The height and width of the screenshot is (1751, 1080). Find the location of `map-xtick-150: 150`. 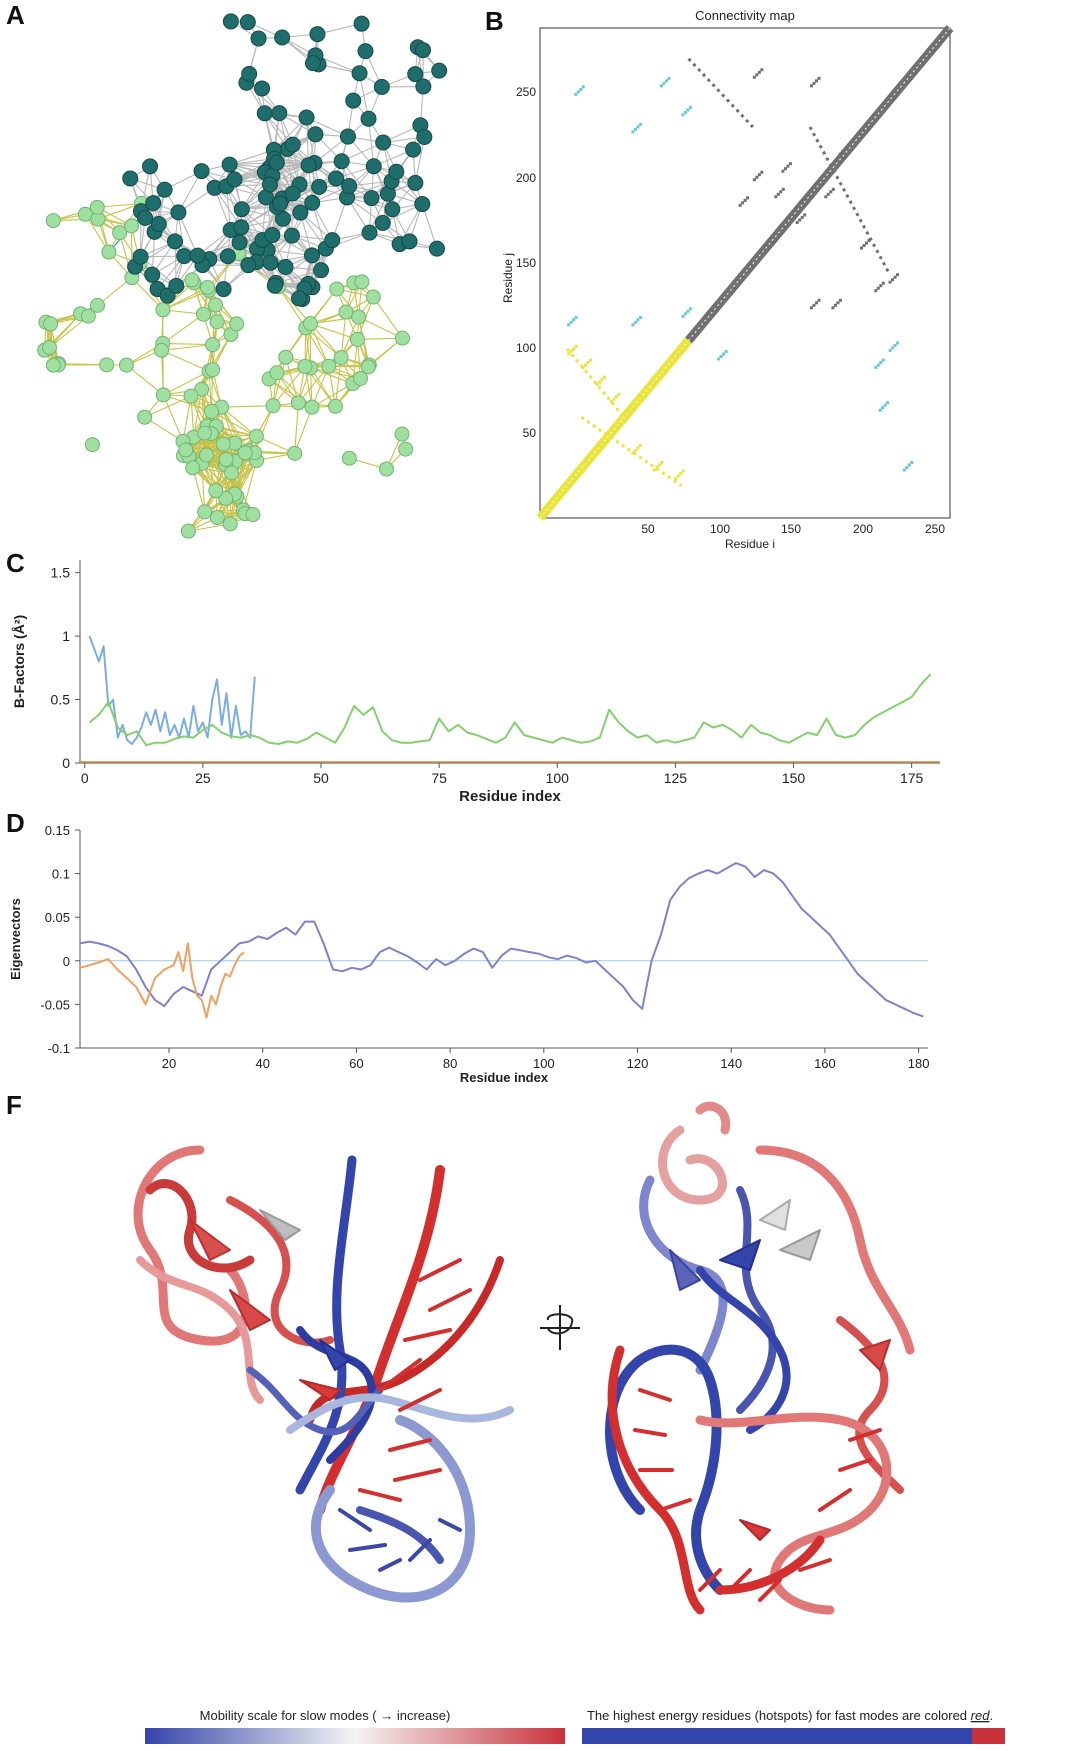

map-xtick-150: 150 is located at coordinates (791, 529).